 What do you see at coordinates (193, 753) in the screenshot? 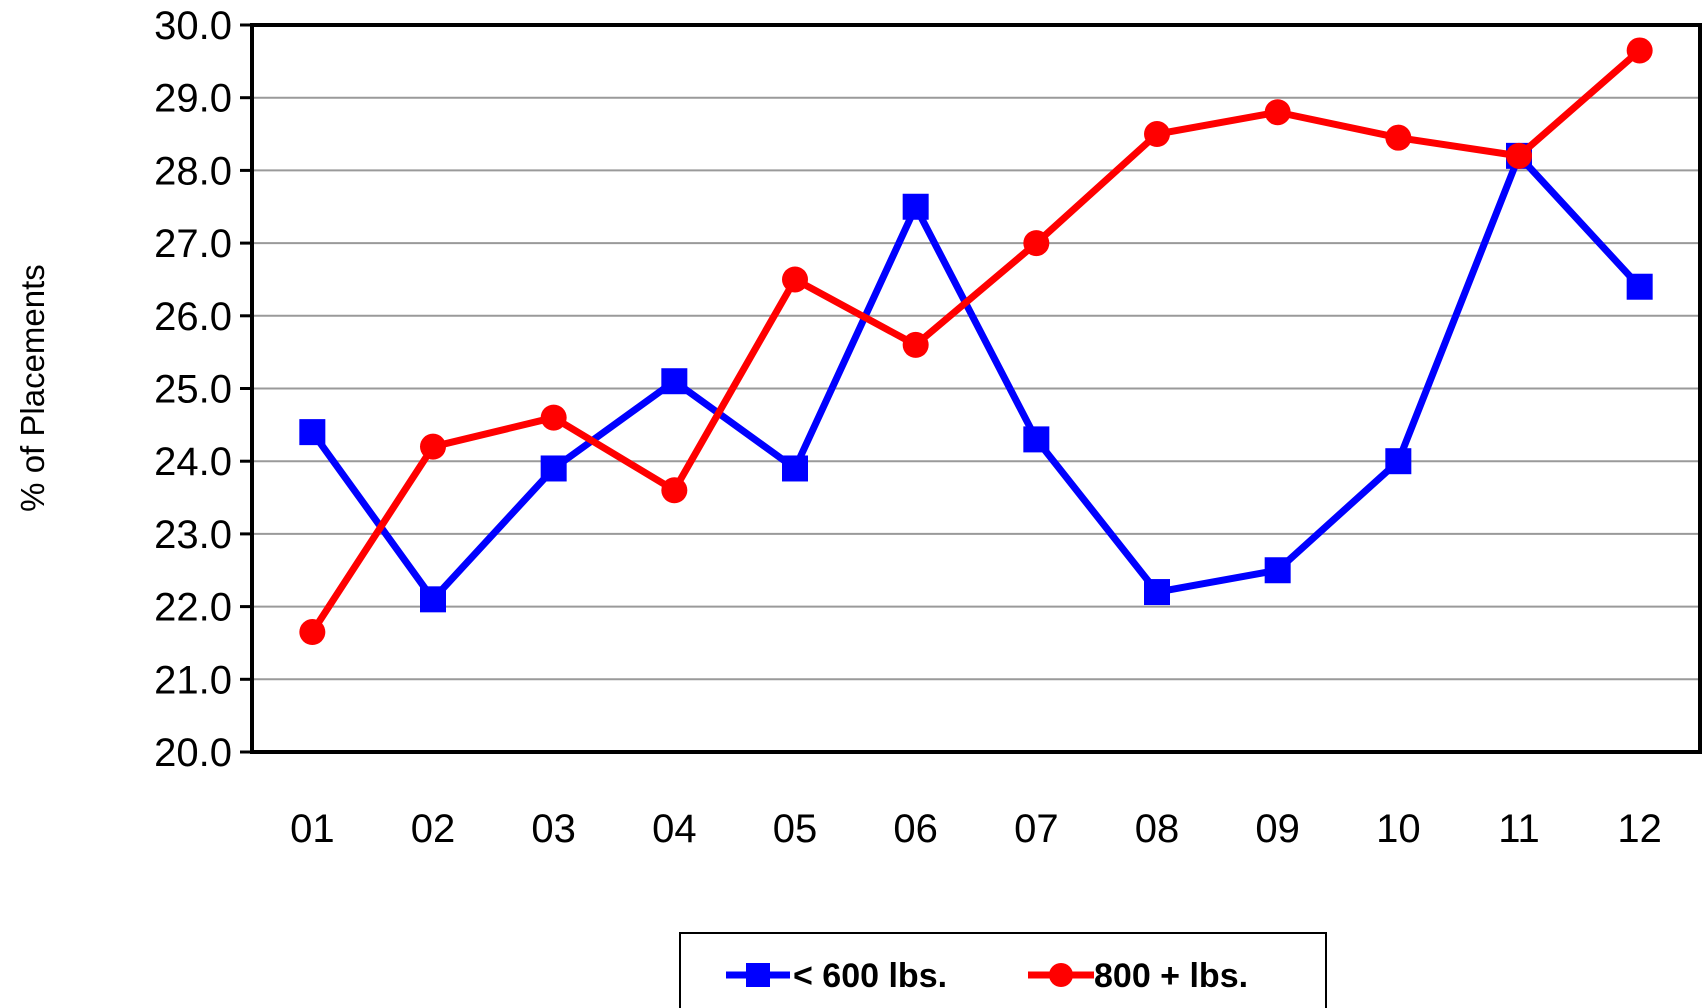
I see `y-tick-label: 20.0` at bounding box center [193, 753].